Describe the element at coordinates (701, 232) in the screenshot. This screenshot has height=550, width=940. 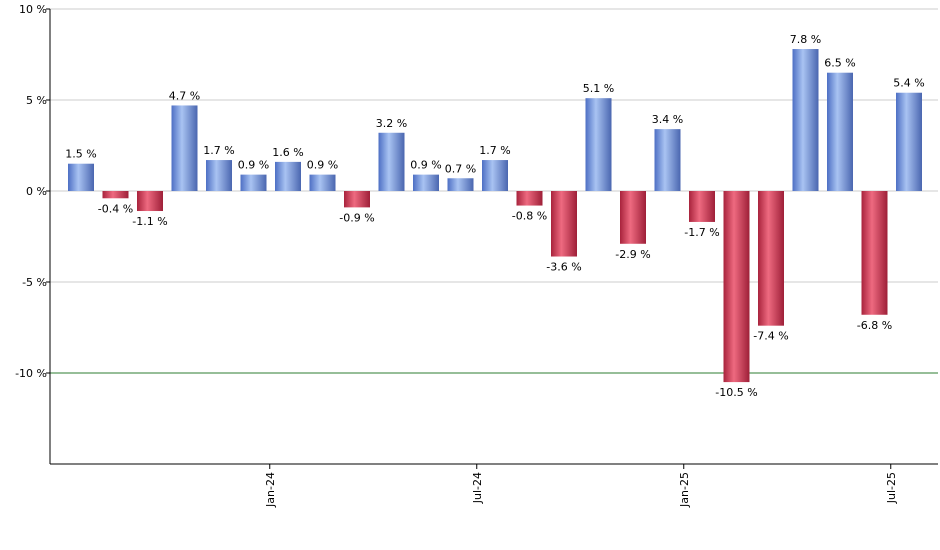
I see `bar-value-label: -1.7 %` at that location.